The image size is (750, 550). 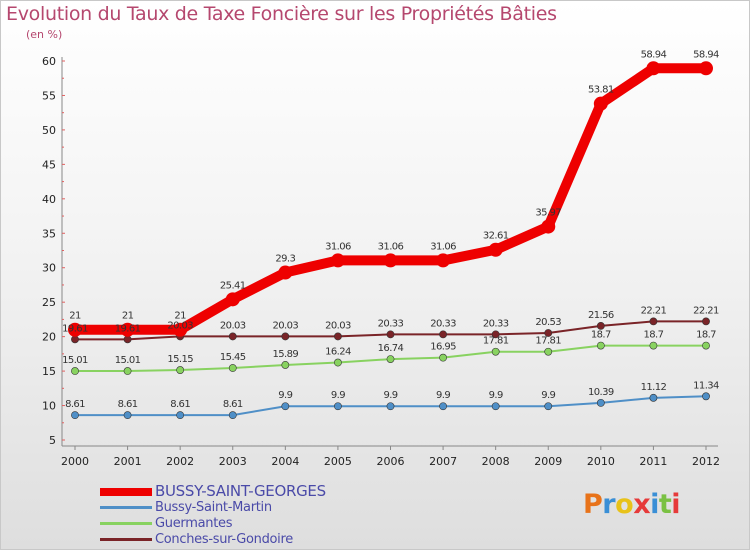 What do you see at coordinates (49, 130) in the screenshot?
I see `y-tick-label: 50` at bounding box center [49, 130].